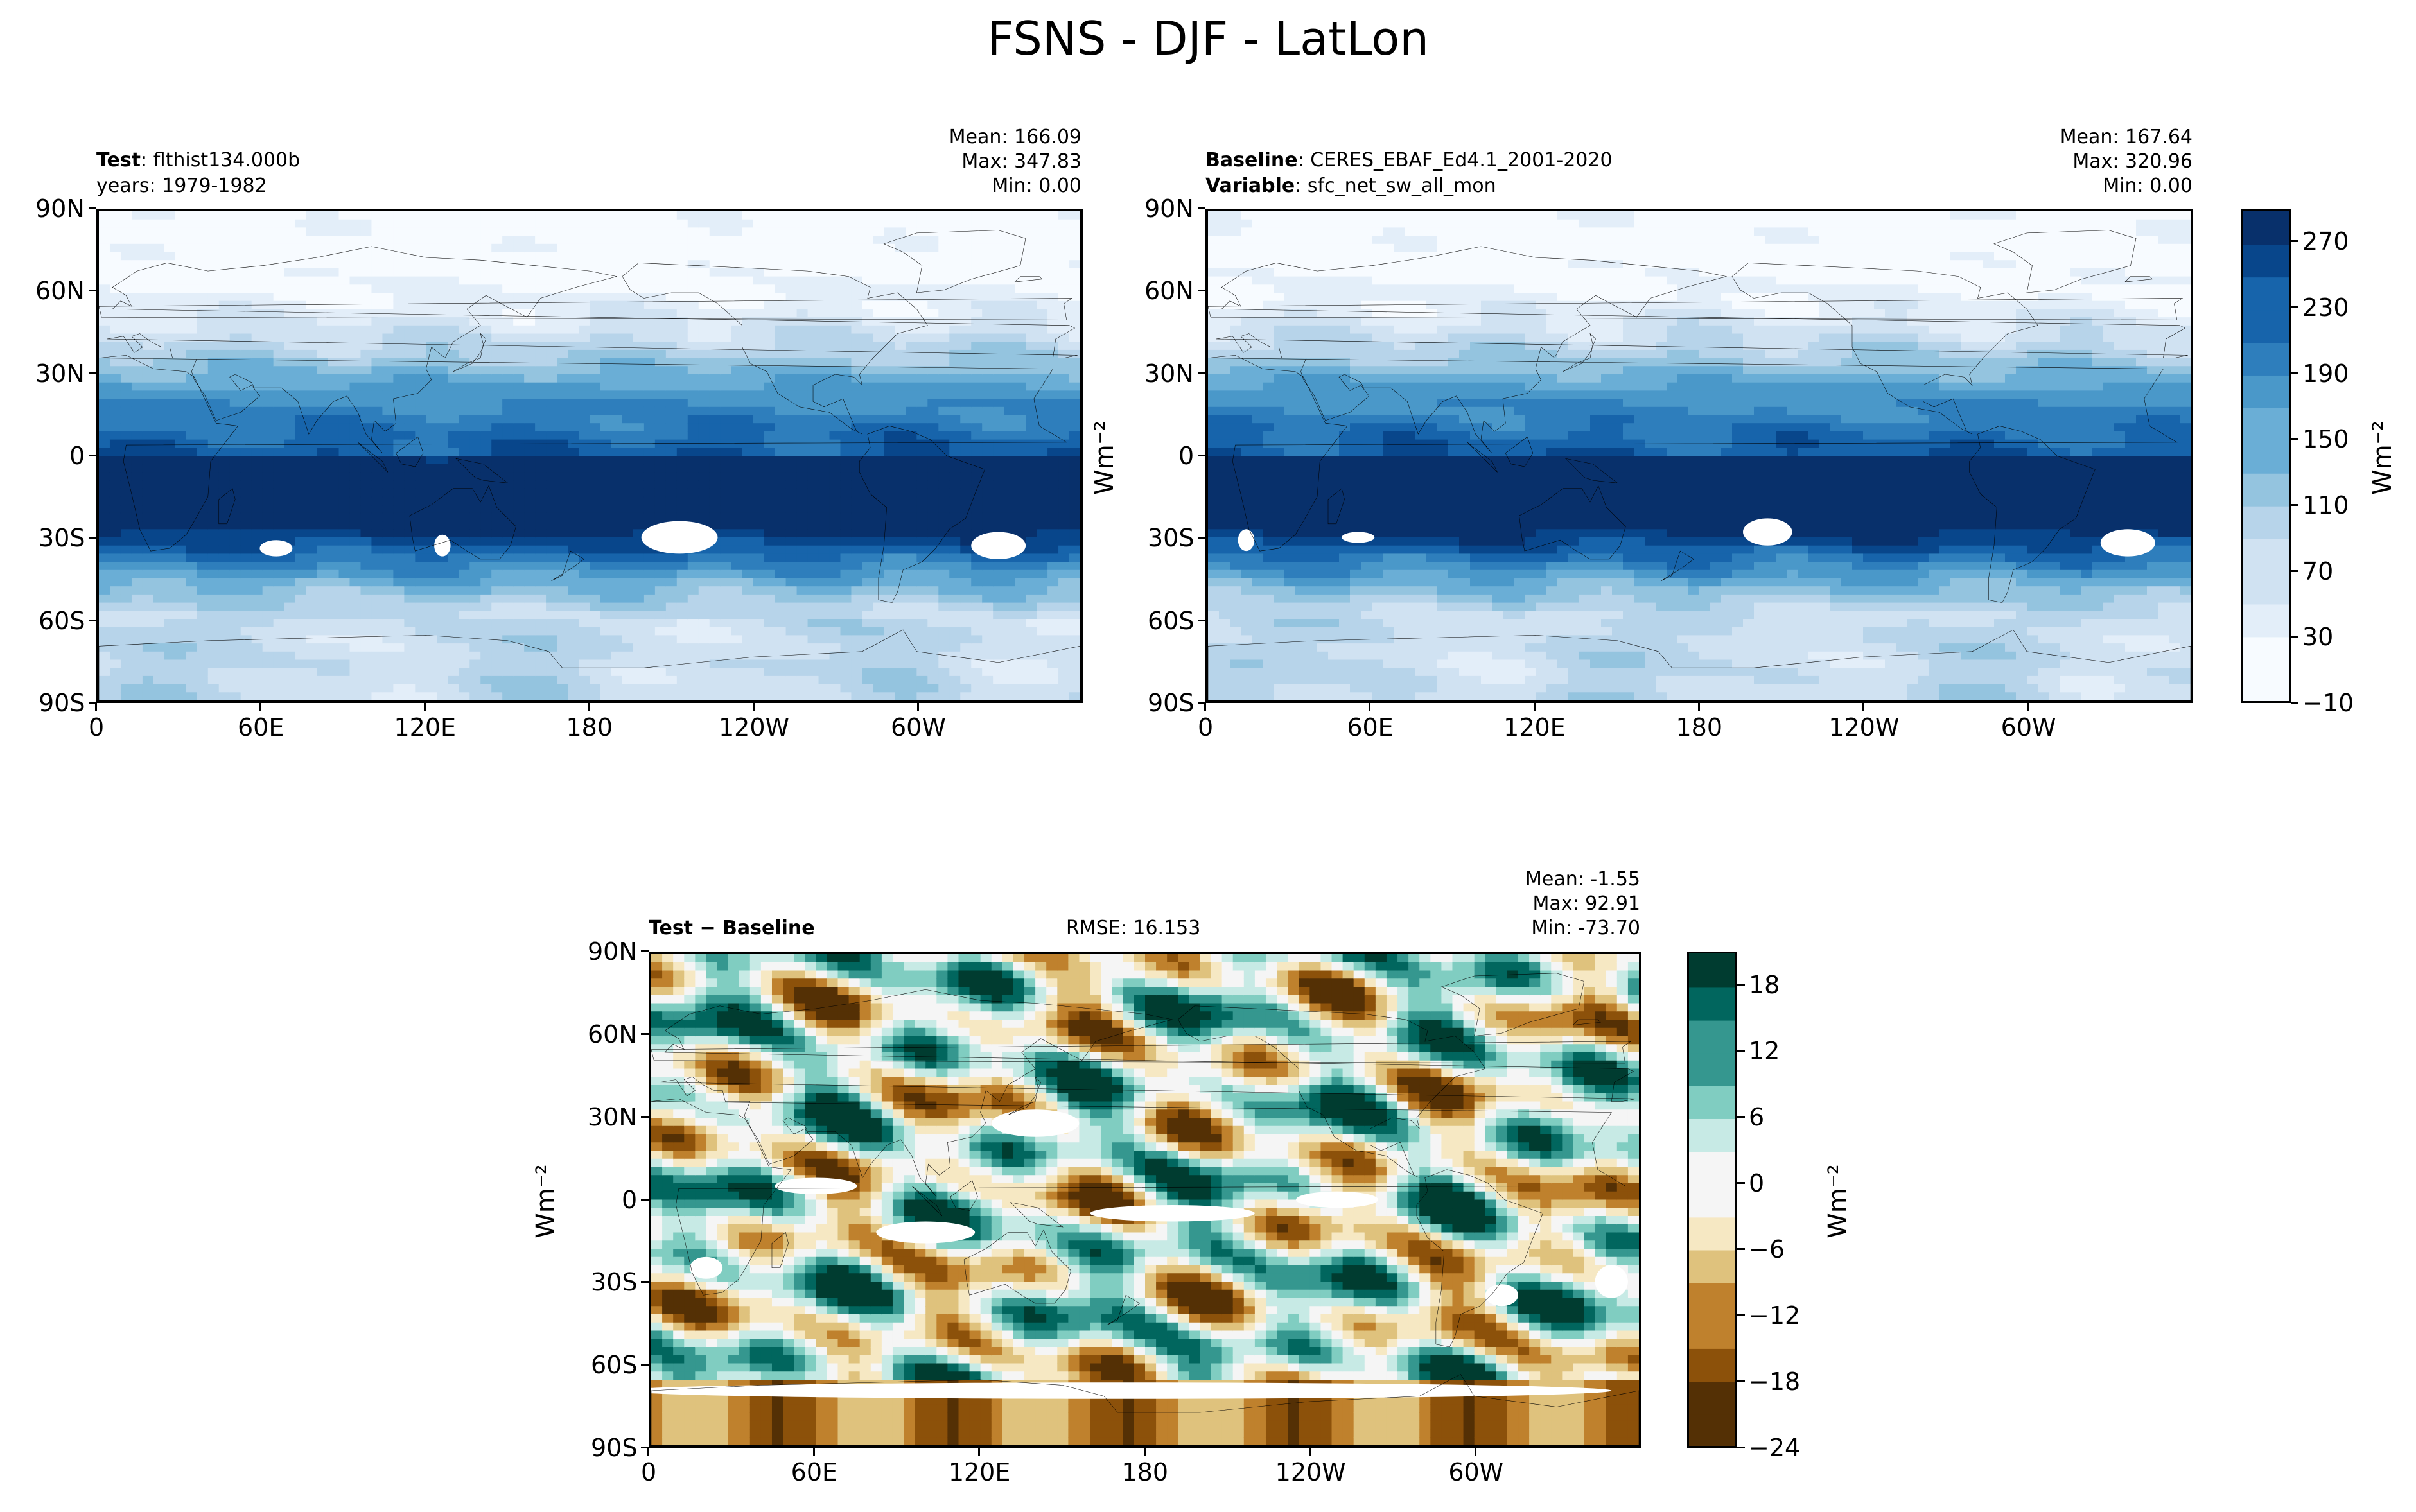 This screenshot has height=1512, width=2416. Describe the element at coordinates (2126, 137) in the screenshot. I see `baseline-mean: Mean: 167.64` at that location.